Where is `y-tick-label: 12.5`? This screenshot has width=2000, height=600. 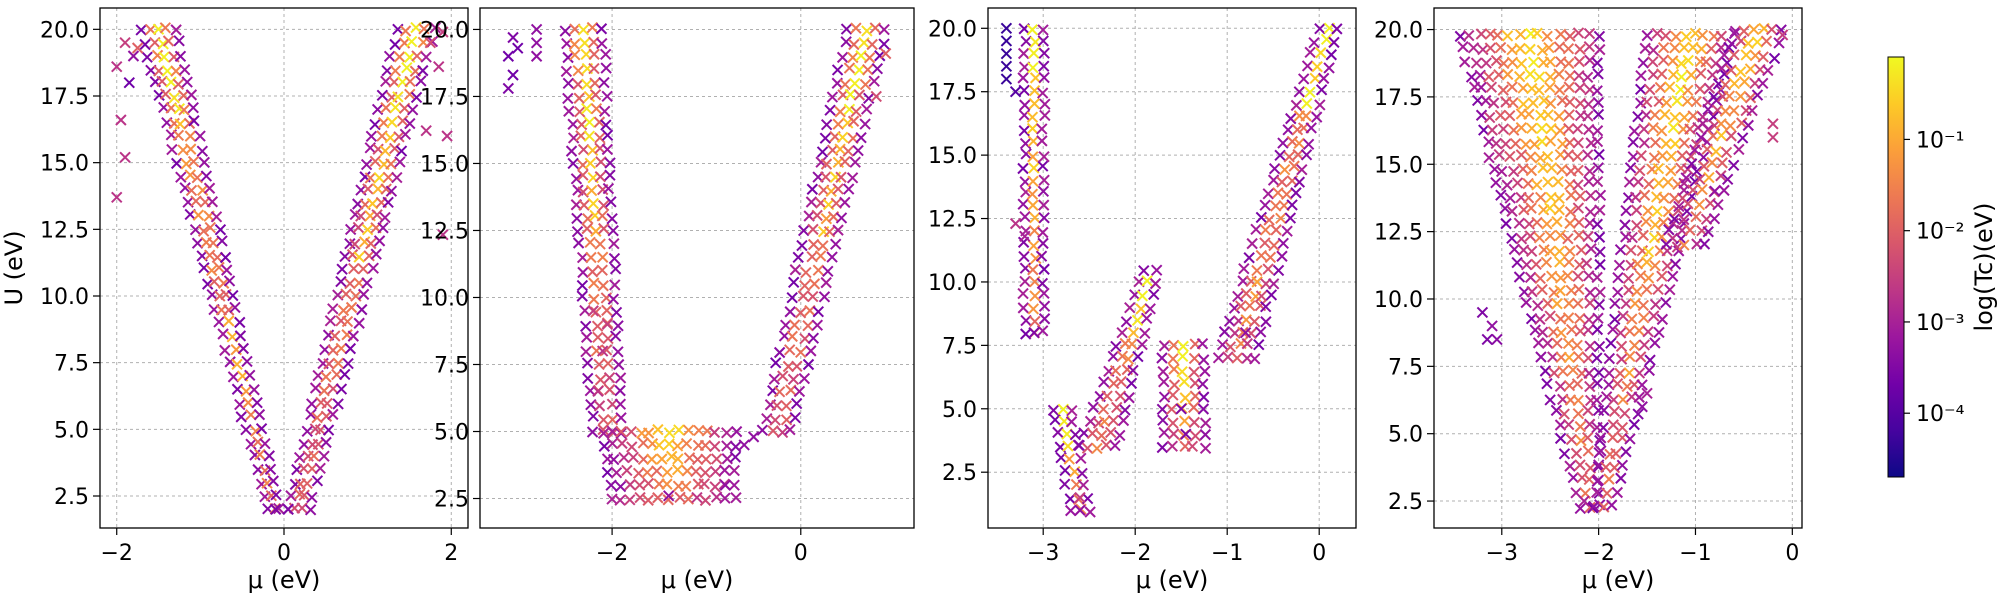 y-tick-label: 12.5 is located at coordinates (64, 230).